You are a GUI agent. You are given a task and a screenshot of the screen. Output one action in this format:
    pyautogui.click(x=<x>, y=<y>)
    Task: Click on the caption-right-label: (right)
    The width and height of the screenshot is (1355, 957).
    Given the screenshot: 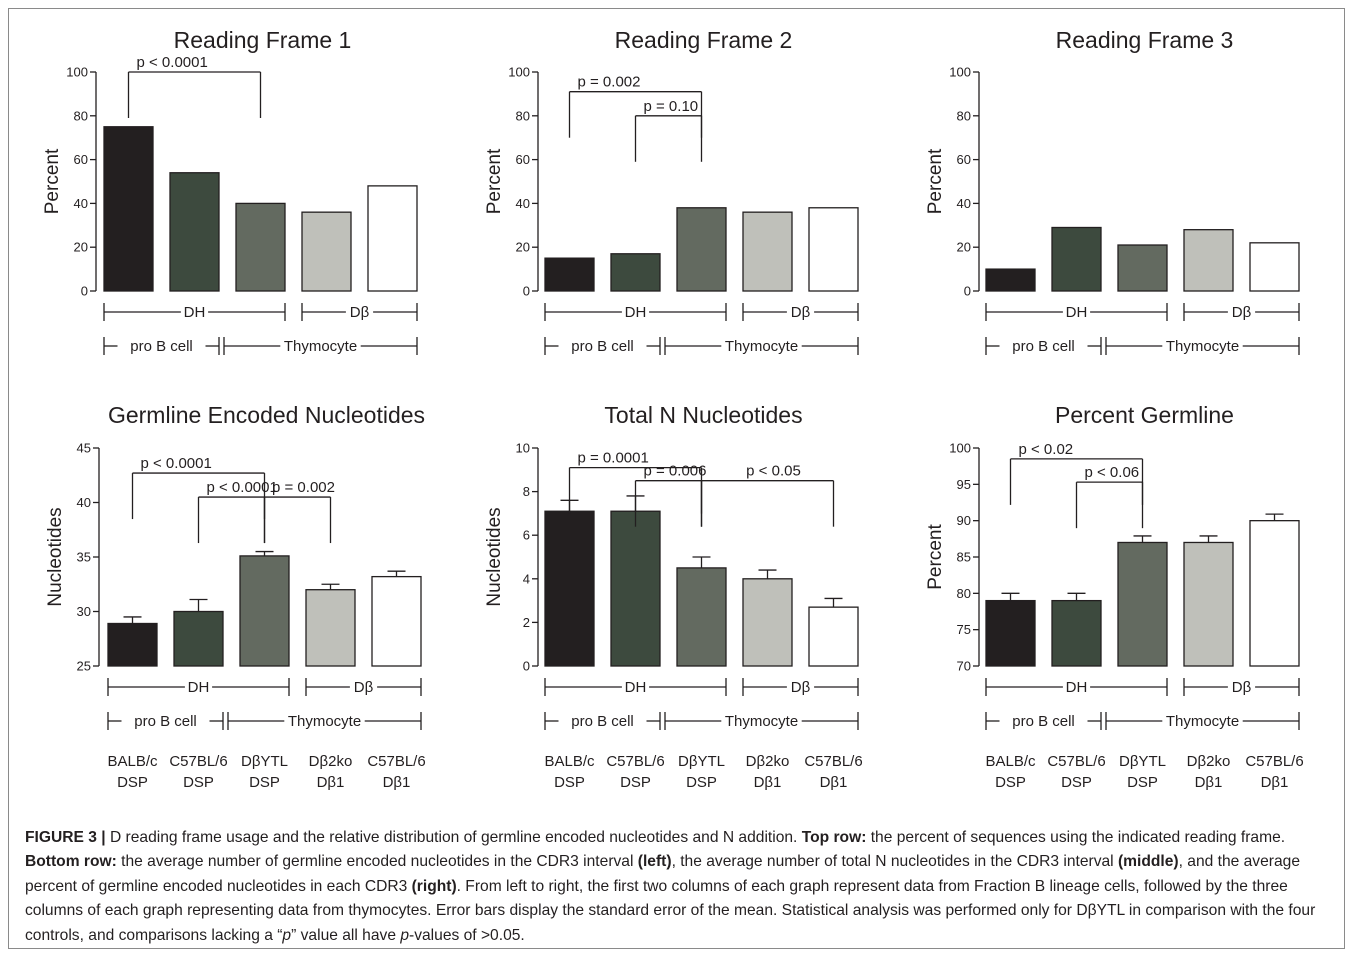 What is the action you would take?
    pyautogui.click(x=434, y=886)
    